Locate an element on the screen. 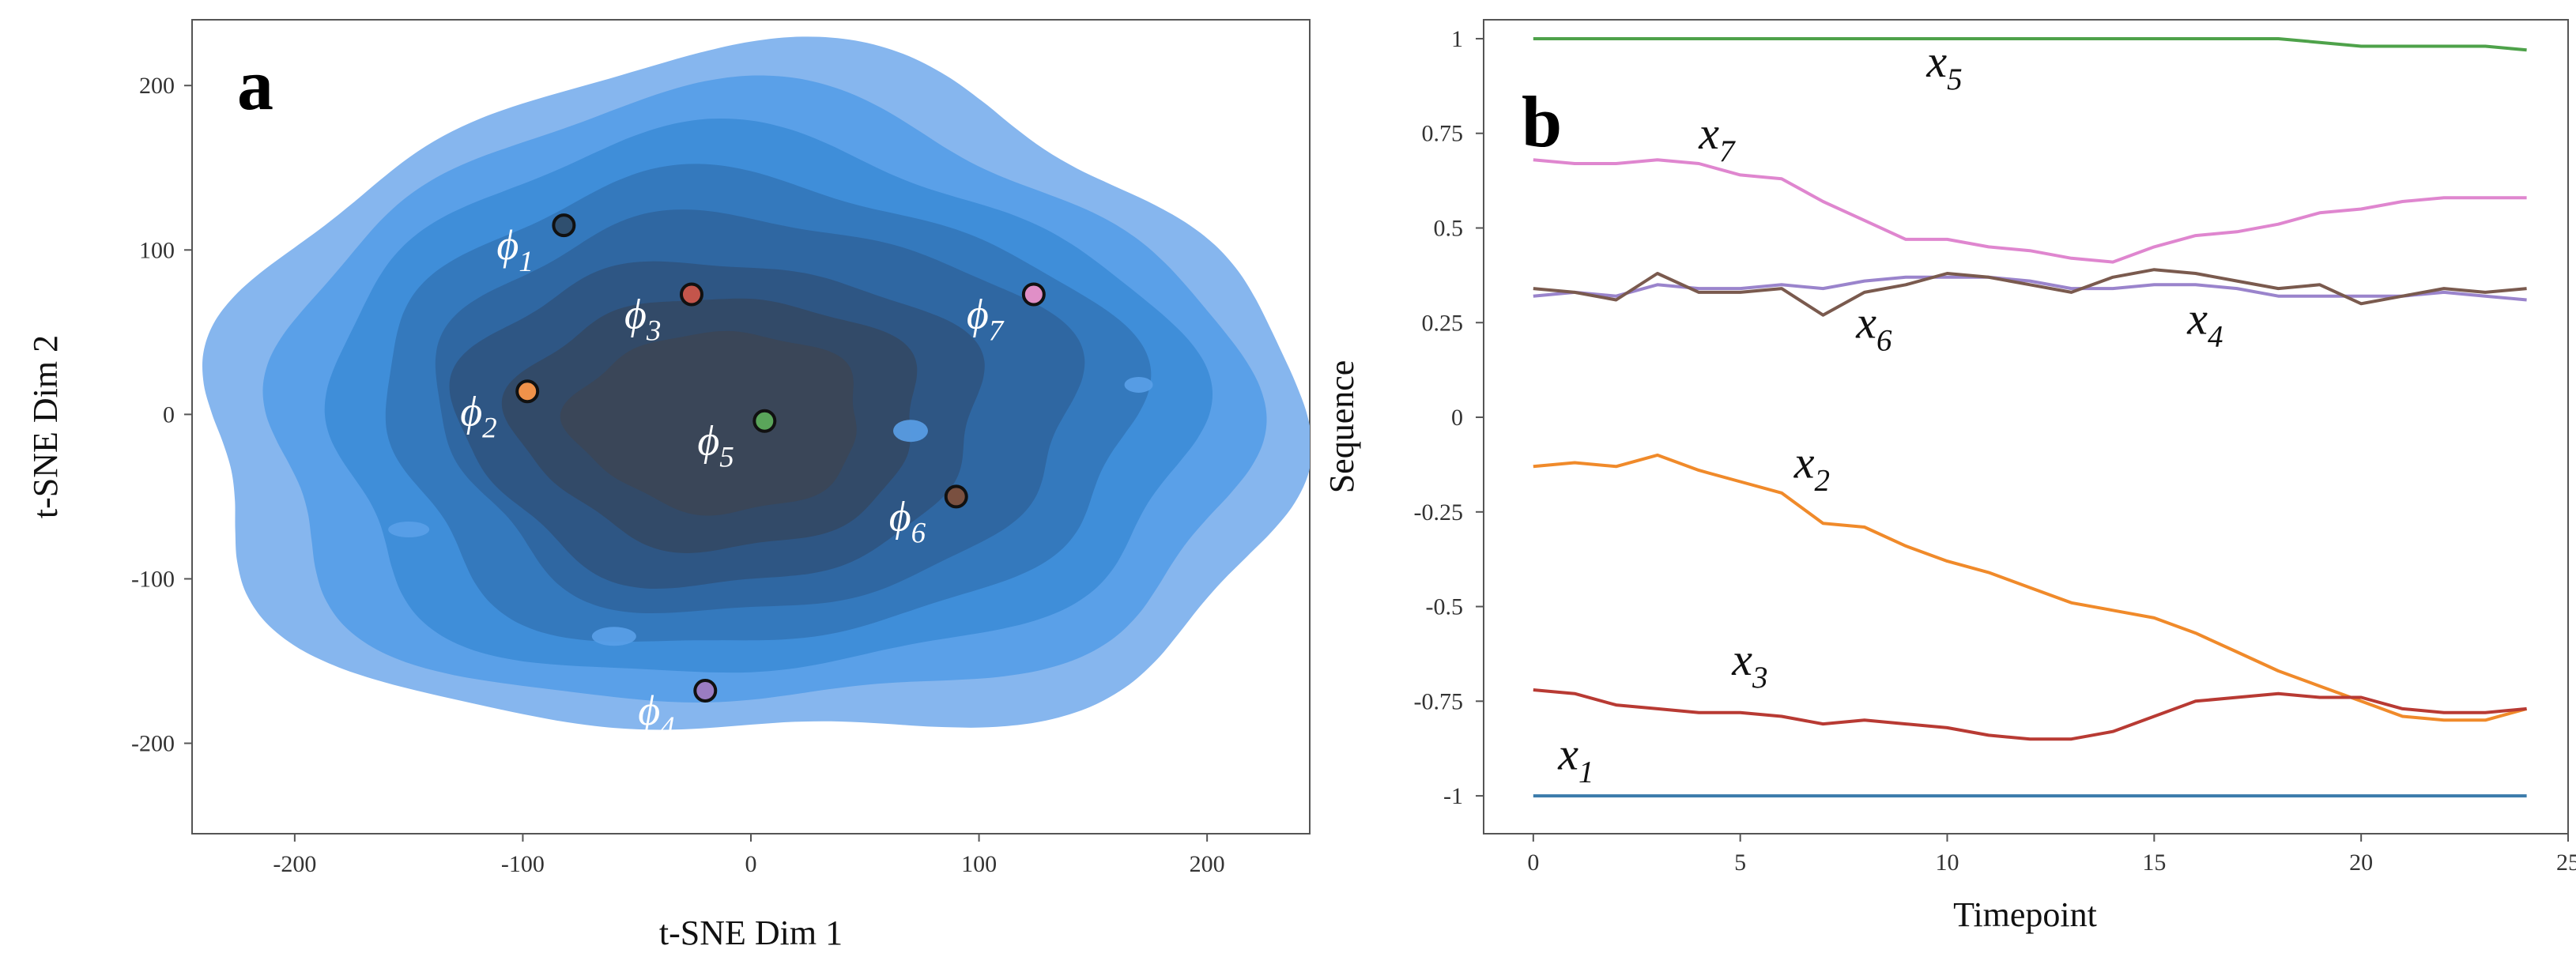  y-tick-label-a: -200 is located at coordinates (153, 744).